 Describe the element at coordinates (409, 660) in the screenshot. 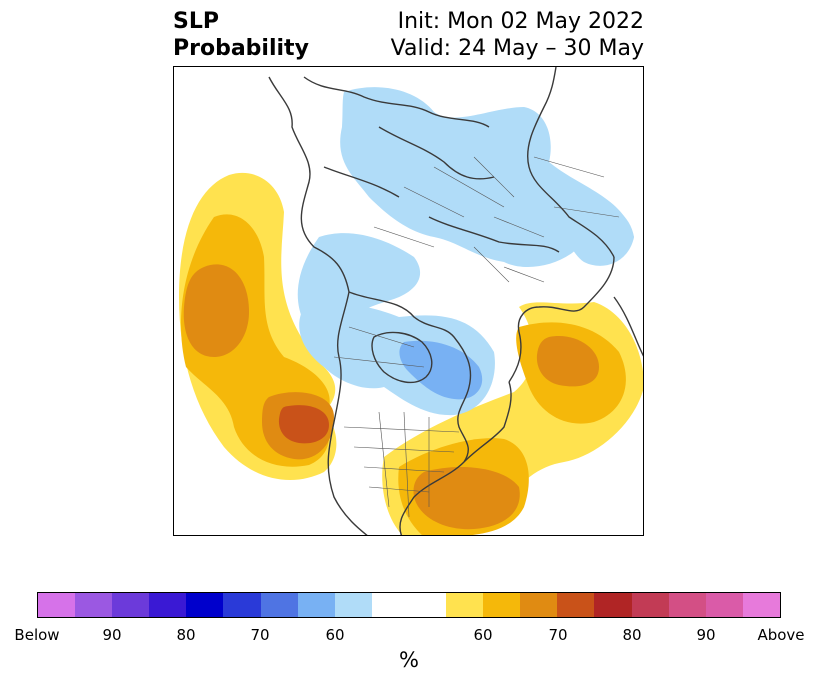

I see `colorbar-units: %` at that location.